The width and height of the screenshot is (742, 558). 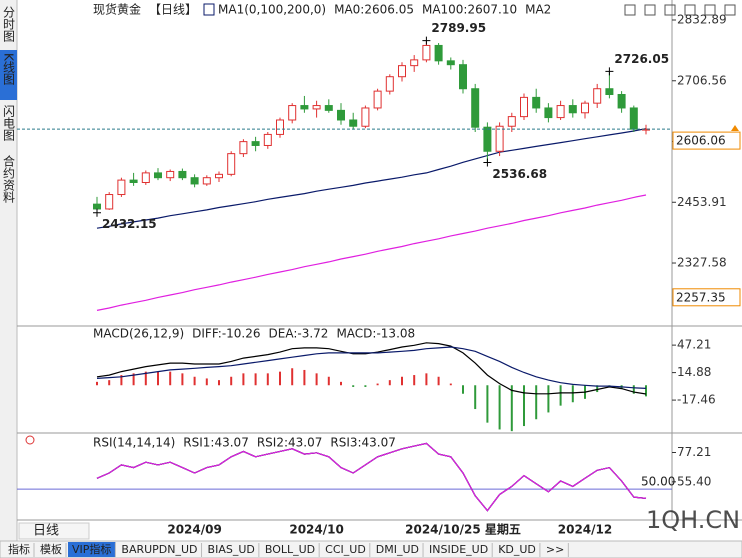 I want to click on y-tick-label: 2832.89, so click(x=702, y=20).